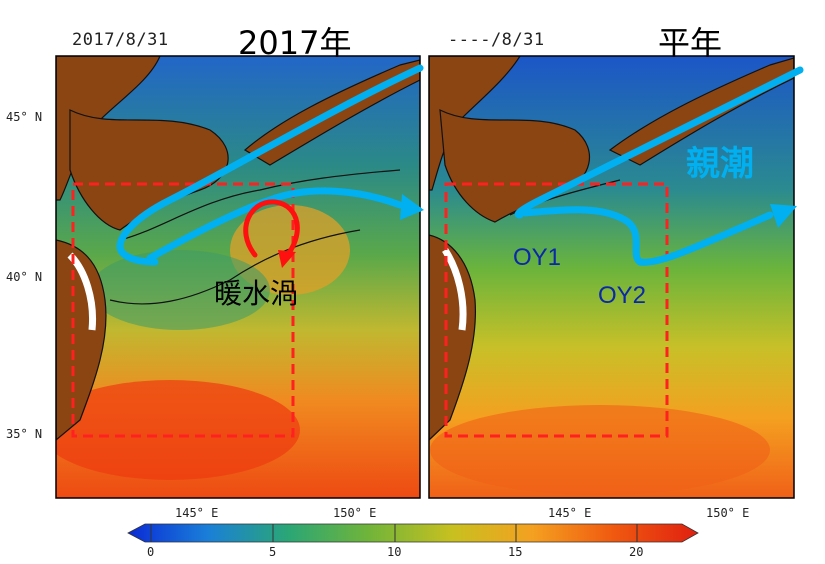 The image size is (825, 564). What do you see at coordinates (647, 236) in the screenshot?
I see `right-current-arrow-b` at bounding box center [647, 236].